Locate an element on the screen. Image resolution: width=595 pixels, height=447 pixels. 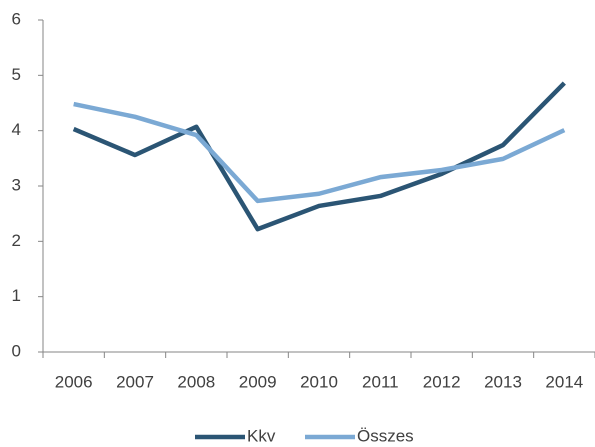
y-tick-label: 1 is located at coordinates (16, 295).